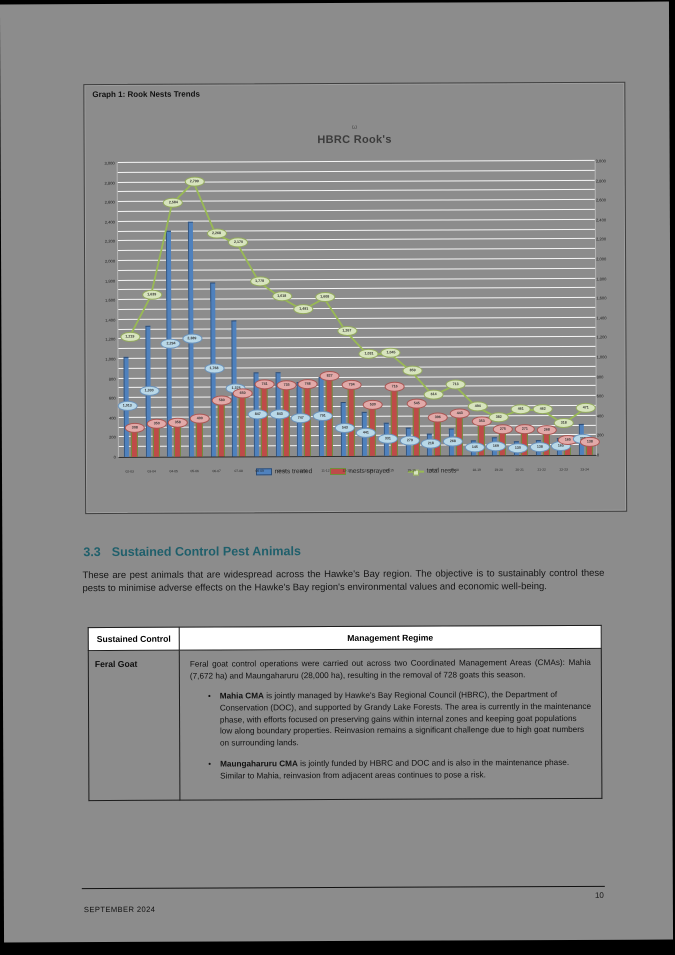 Image resolution: width=675 pixels, height=955 pixels. I want to click on data-label-total-nests: 1,045, so click(390, 352).